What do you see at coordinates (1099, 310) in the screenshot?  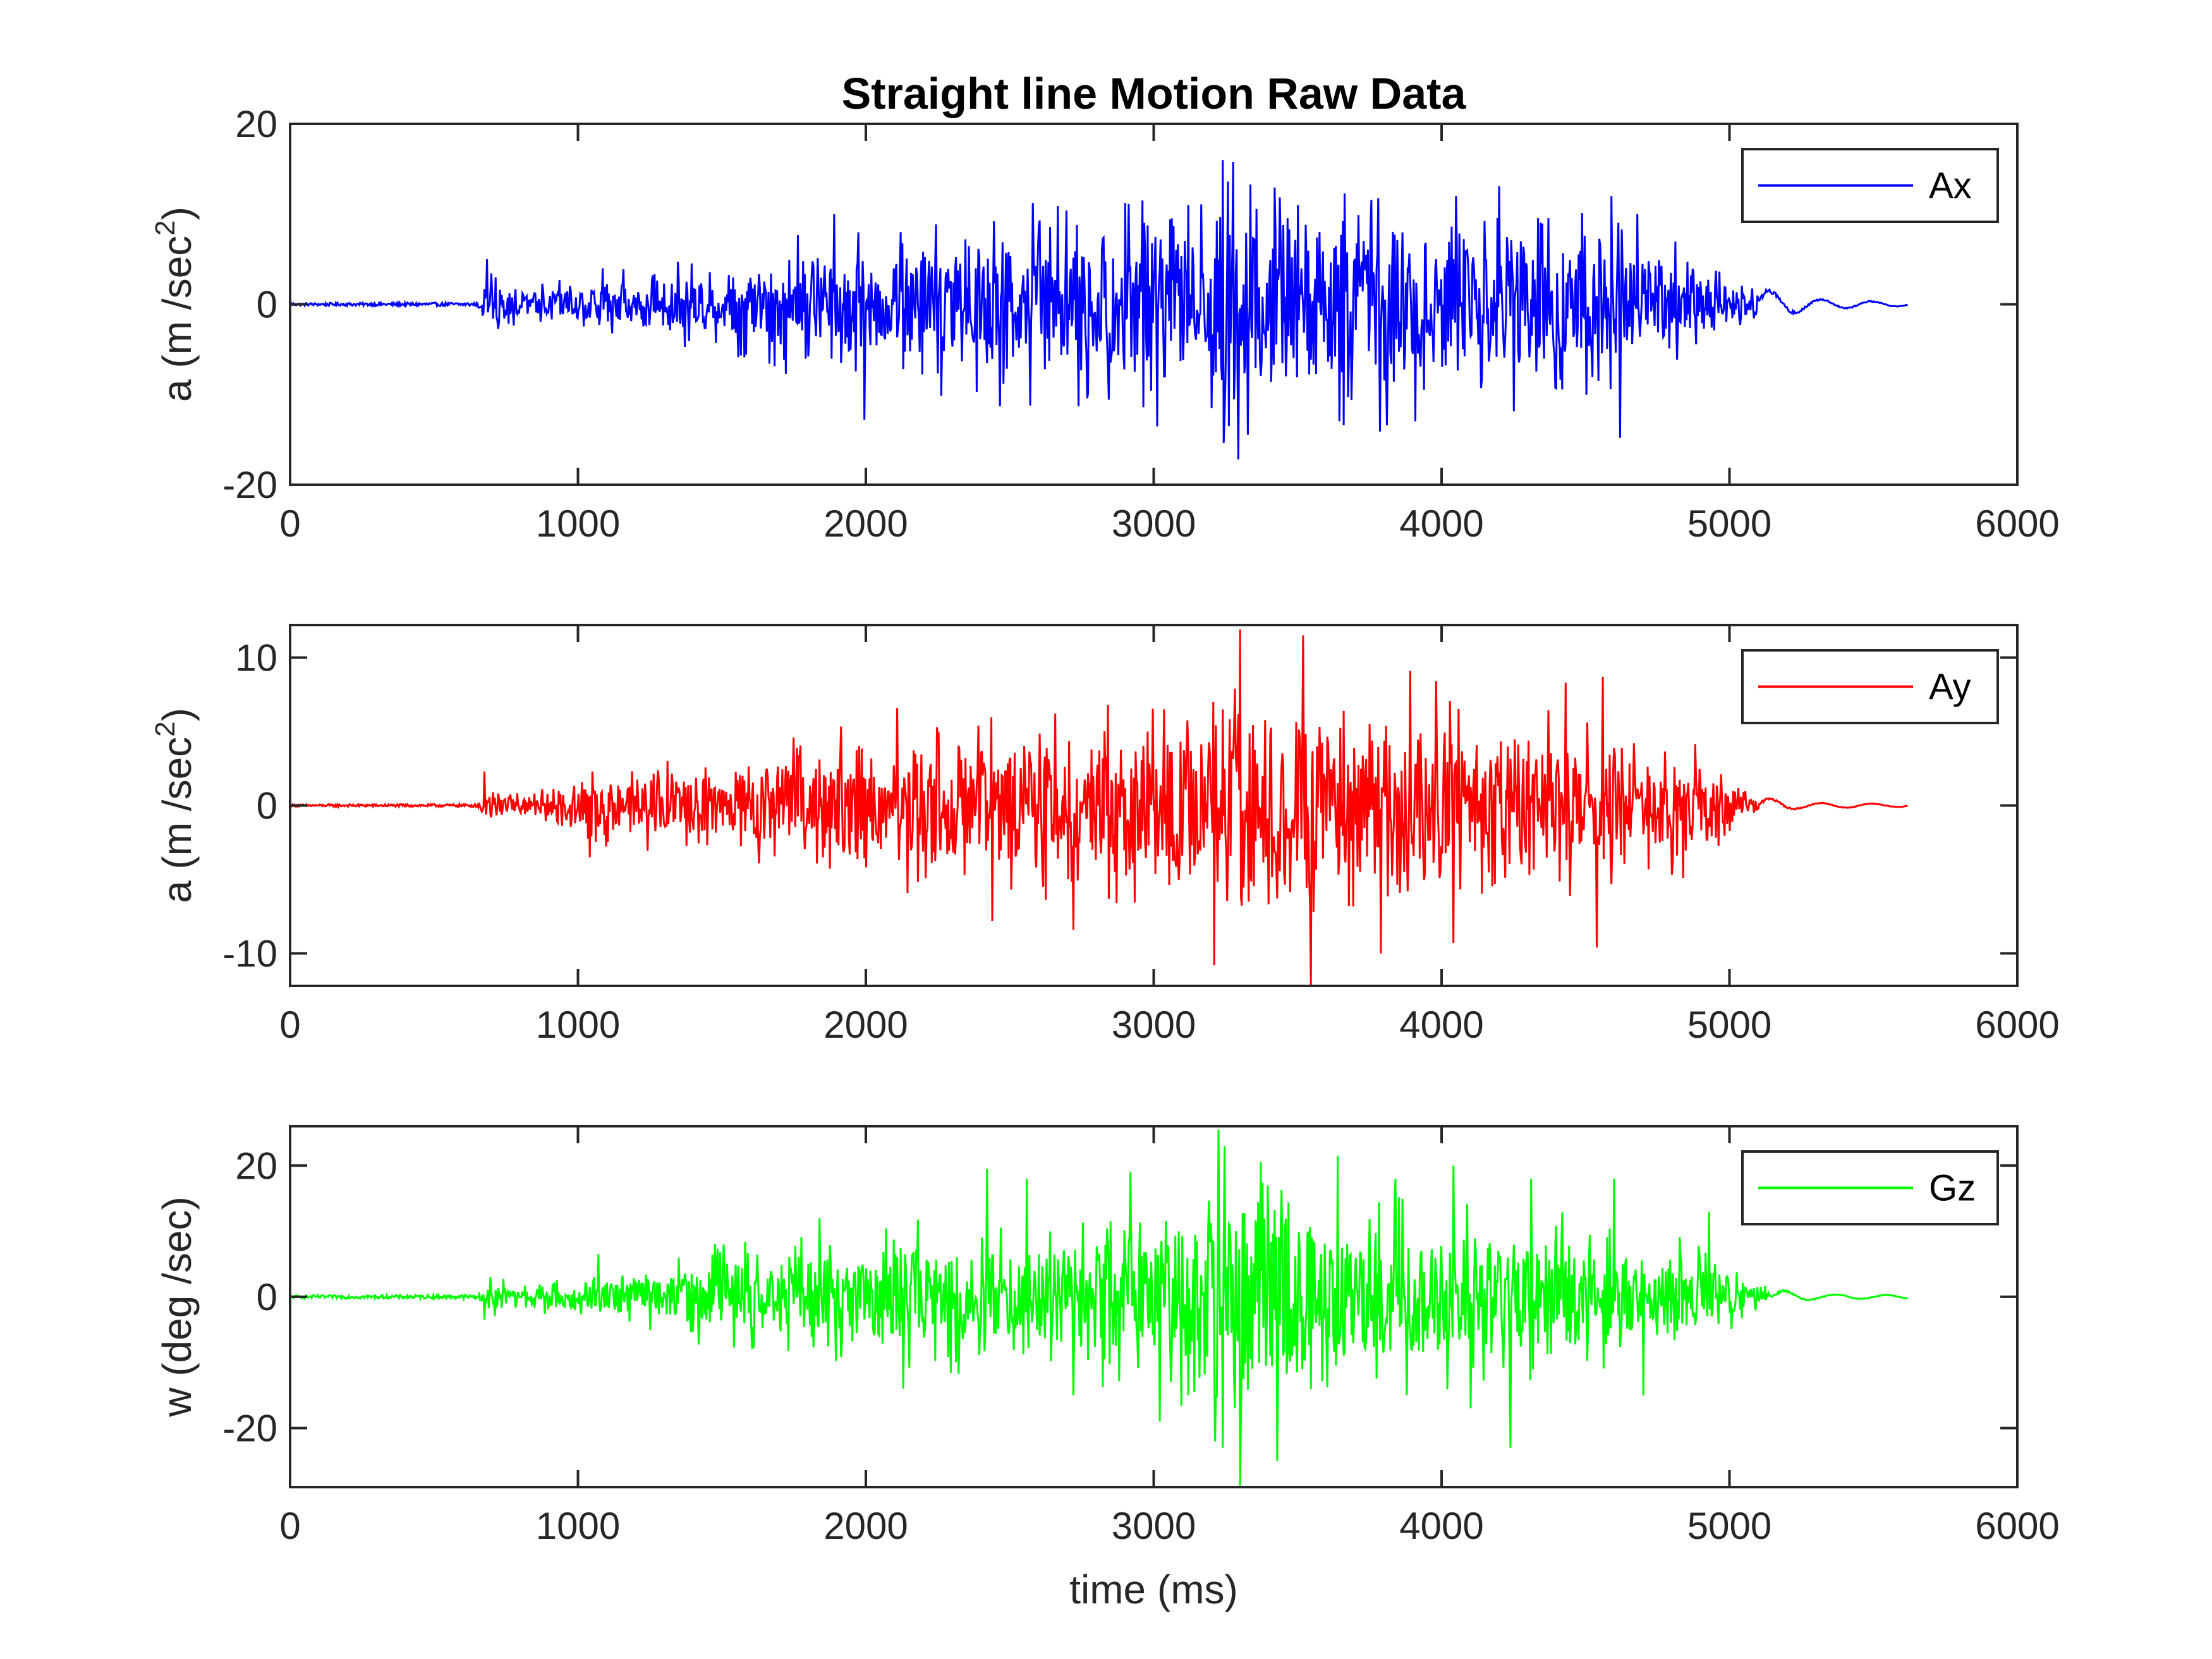 I see `series-line-ax` at bounding box center [1099, 310].